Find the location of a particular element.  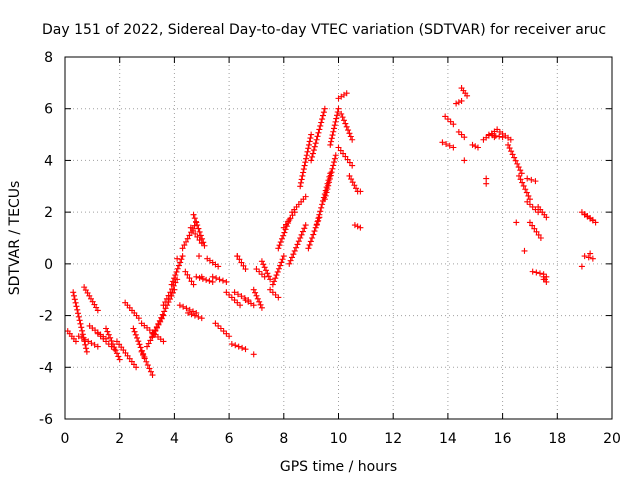

y-axis-label: SDTVAR / TECUs is located at coordinates (15, 238).